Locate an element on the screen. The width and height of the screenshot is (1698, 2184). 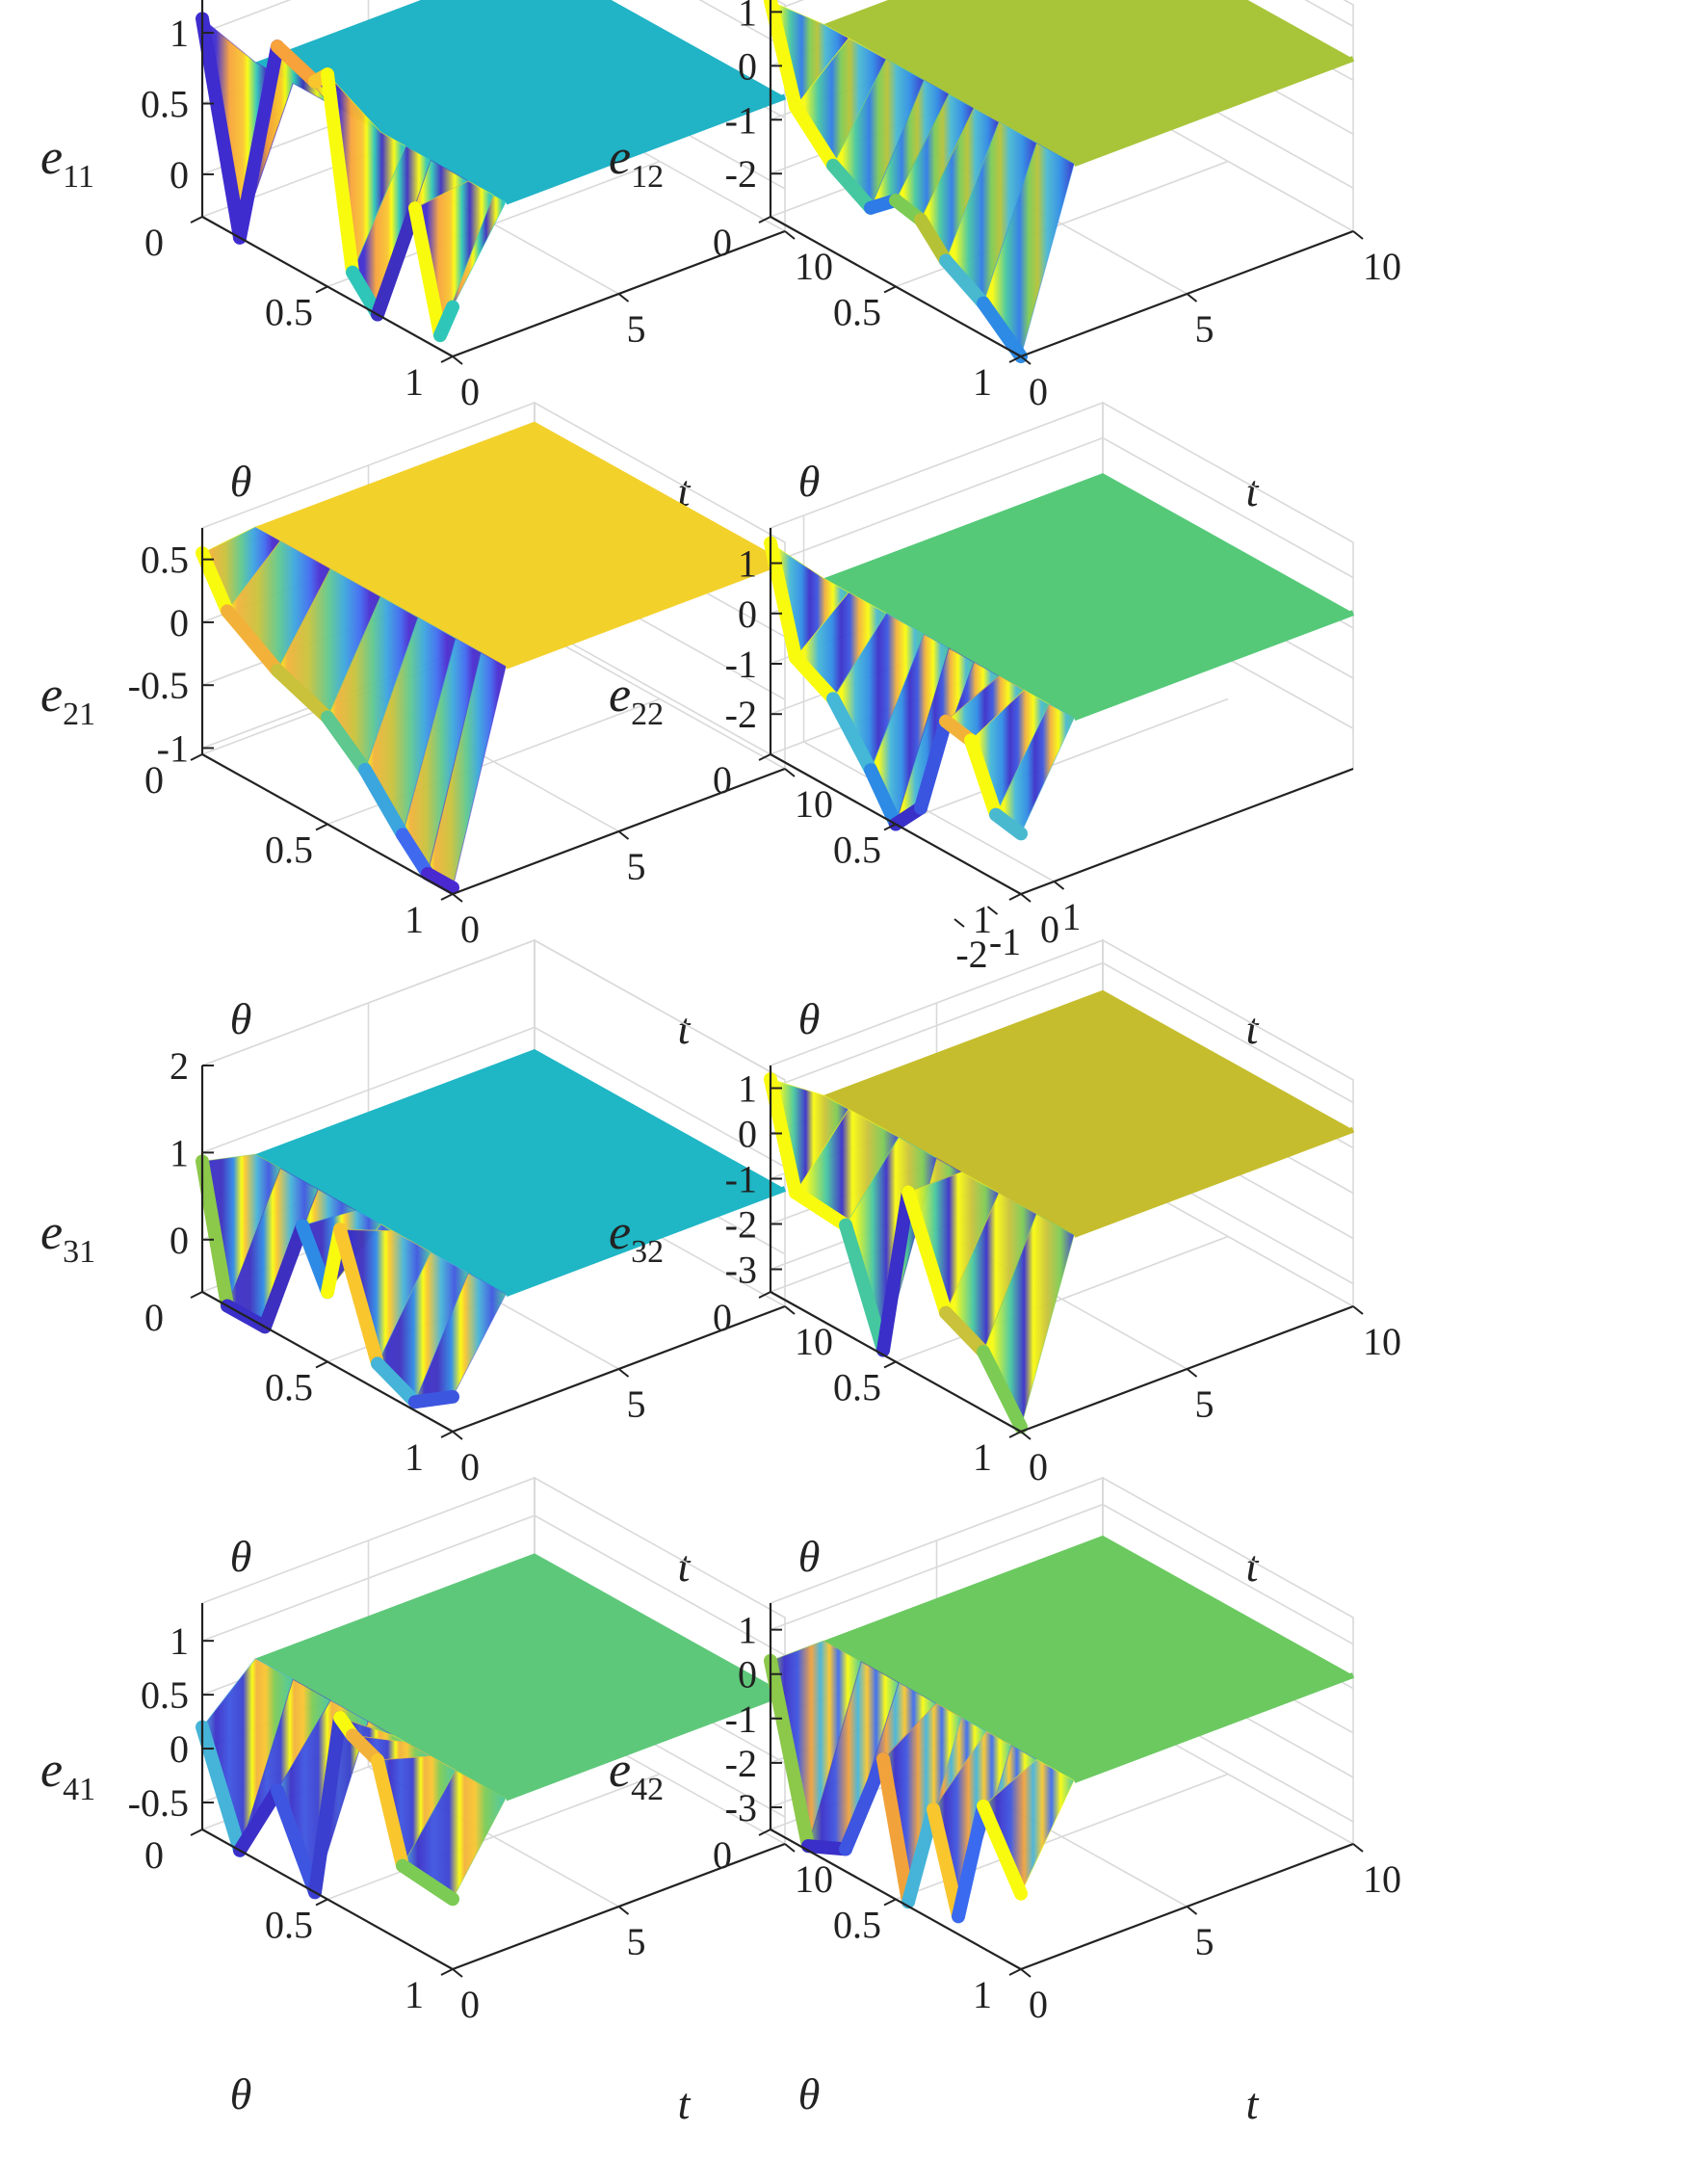
z-axis-label: e42 is located at coordinates (636, 1775).